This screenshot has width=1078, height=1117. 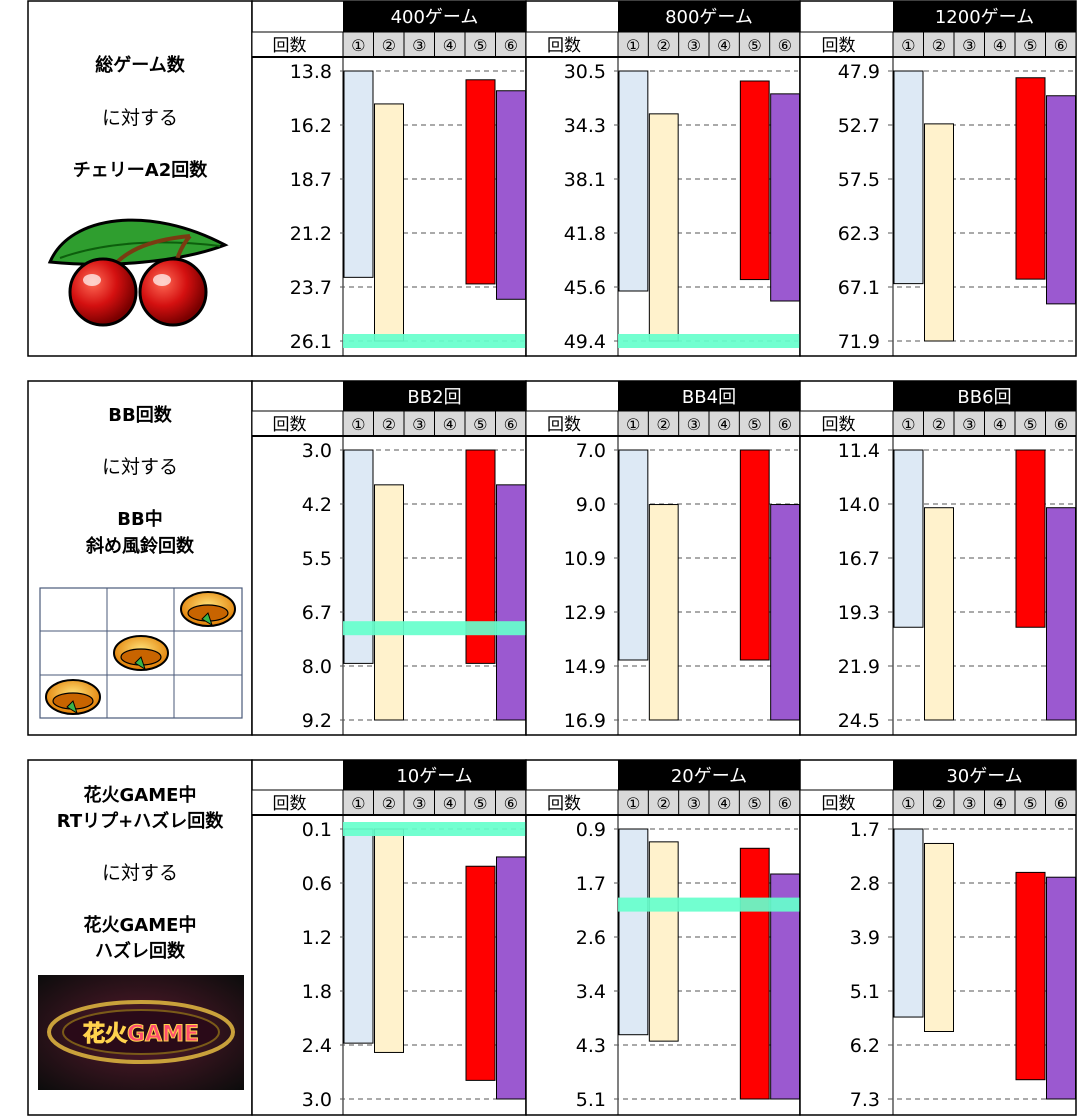 I want to click on description-line: ハズレ回数, so click(x=140, y=951).